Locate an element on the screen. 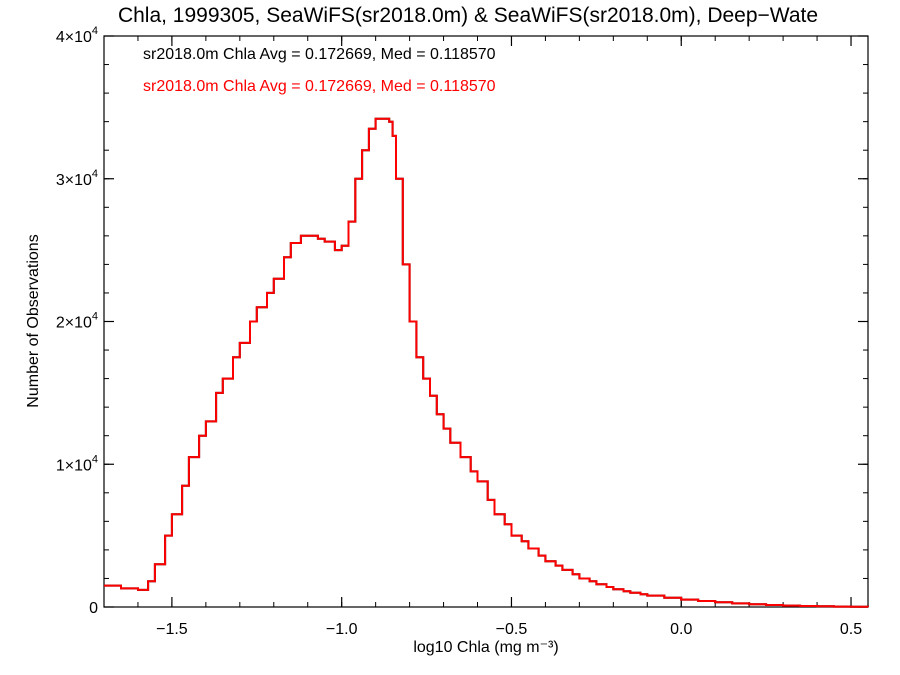 This screenshot has height=675, width=900. x-axis-label: log10 Chla (mg m⁻³) is located at coordinates (485, 647).